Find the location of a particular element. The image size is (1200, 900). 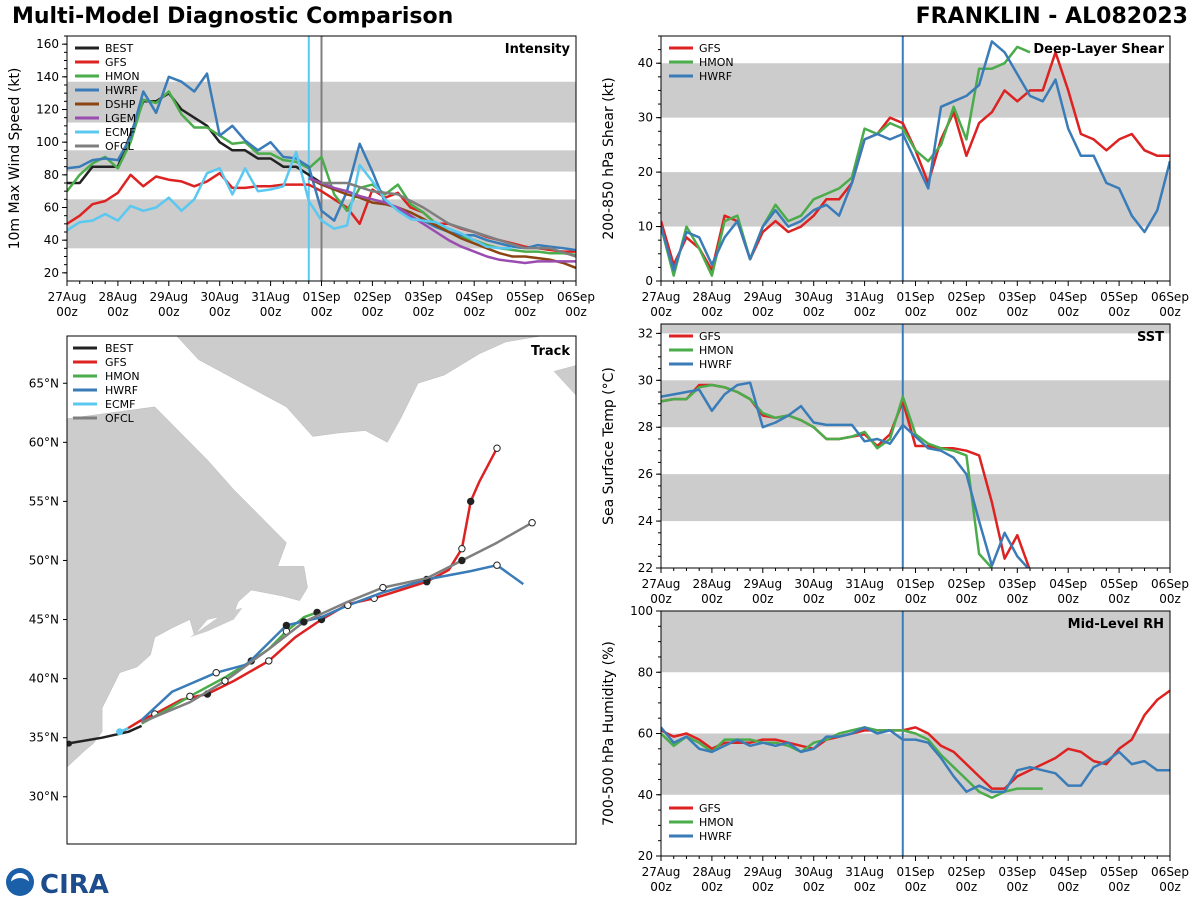

intensity-ylabel: 10m Max Wind Speed (kt) is located at coordinates (15, 159).